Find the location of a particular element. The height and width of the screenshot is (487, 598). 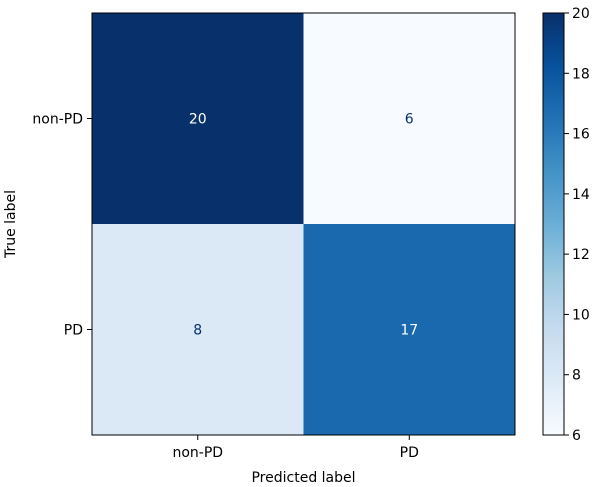

x-tick-label: PD is located at coordinates (409, 453).